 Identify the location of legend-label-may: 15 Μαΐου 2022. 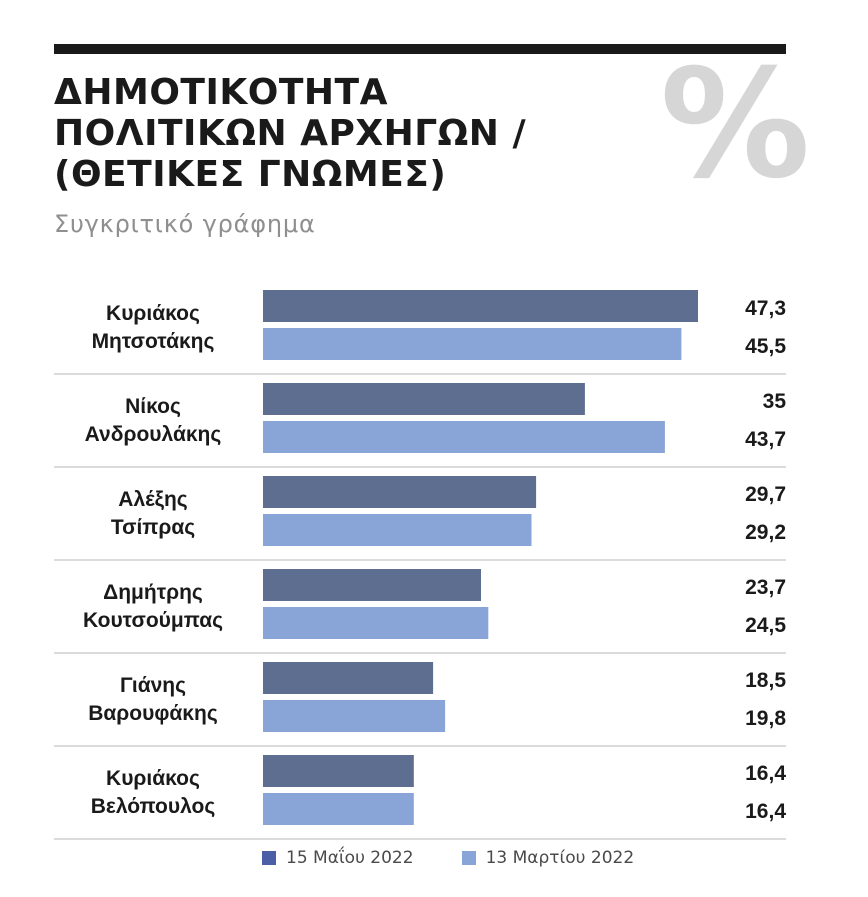
(350, 858).